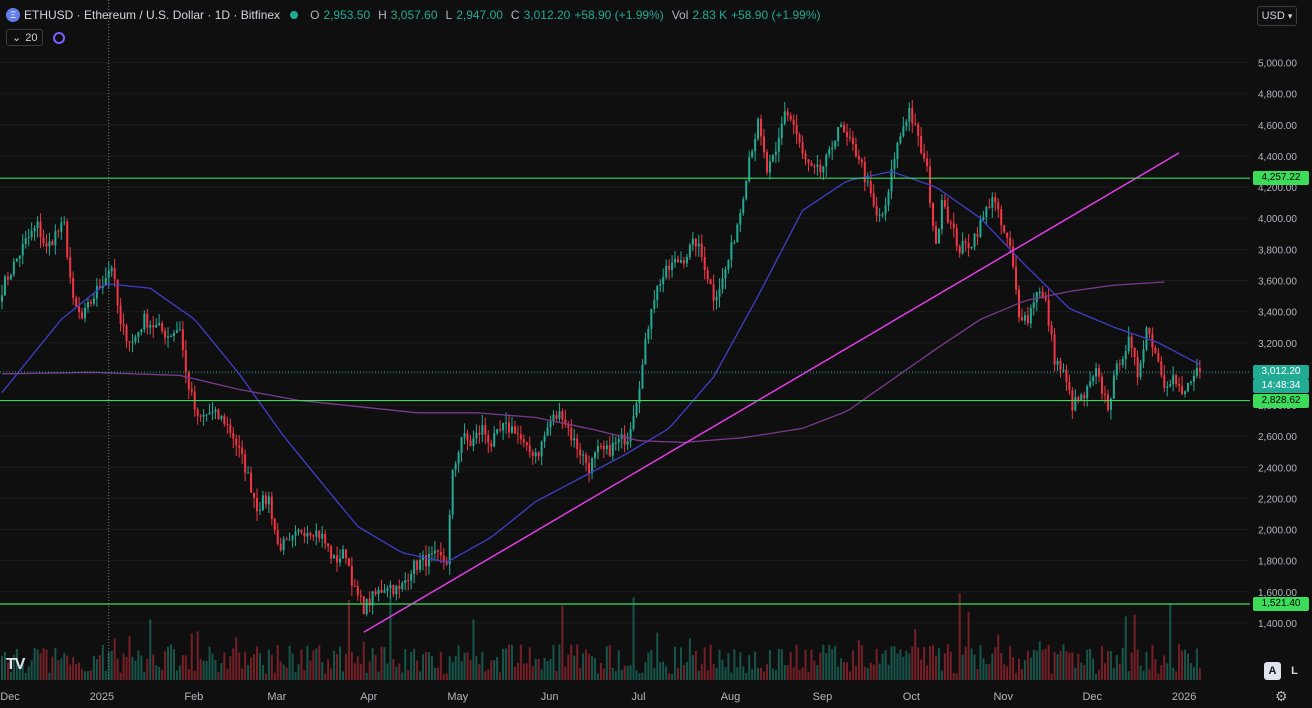 This screenshot has width=1312, height=708. Describe the element at coordinates (547, 15) in the screenshot. I see `close-value: 3,012.20` at that location.